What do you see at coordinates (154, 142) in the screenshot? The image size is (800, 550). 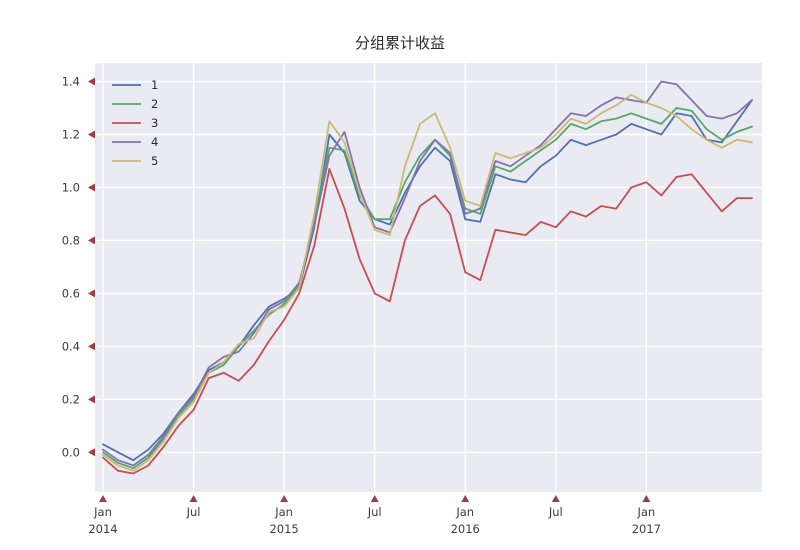 I see `legend-label-4: 4` at bounding box center [154, 142].